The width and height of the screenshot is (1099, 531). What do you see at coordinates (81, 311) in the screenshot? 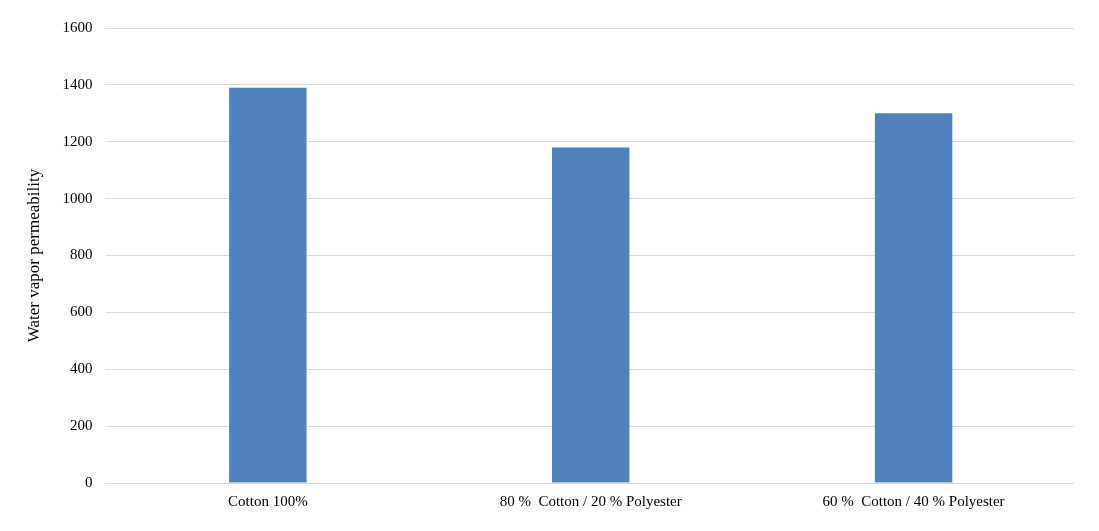
I see `y-tick-label: 600` at bounding box center [81, 311].